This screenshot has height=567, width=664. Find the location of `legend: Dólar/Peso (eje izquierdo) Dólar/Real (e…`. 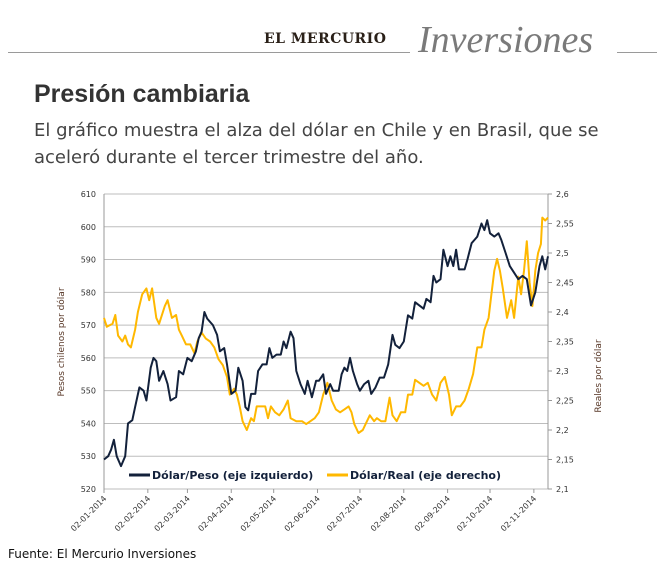

legend: Dólar/Peso (eje izquierdo) Dólar/Real (e… is located at coordinates (315, 475).